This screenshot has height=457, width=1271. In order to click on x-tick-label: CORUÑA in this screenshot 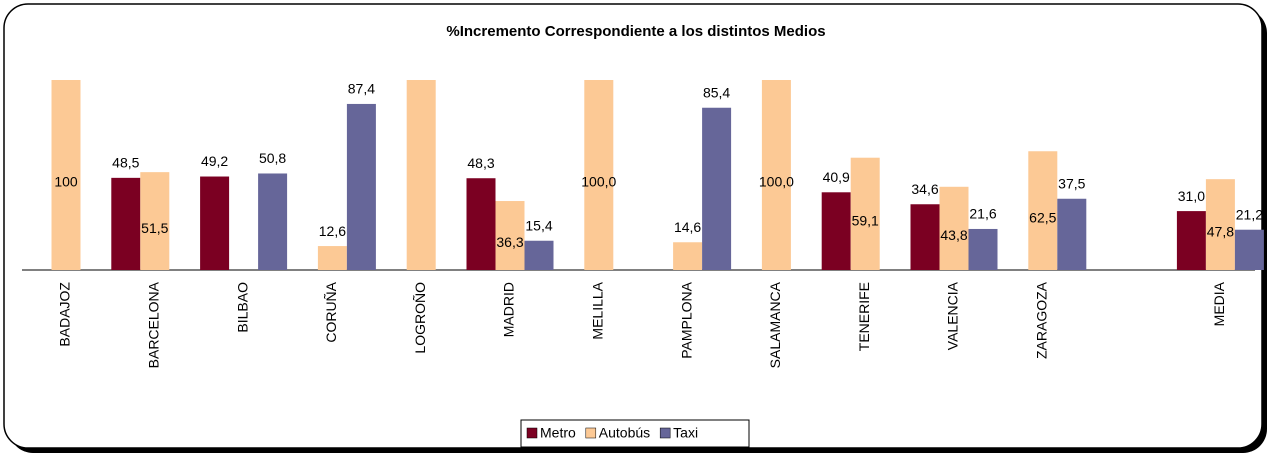, I will do `click(331, 311)`.